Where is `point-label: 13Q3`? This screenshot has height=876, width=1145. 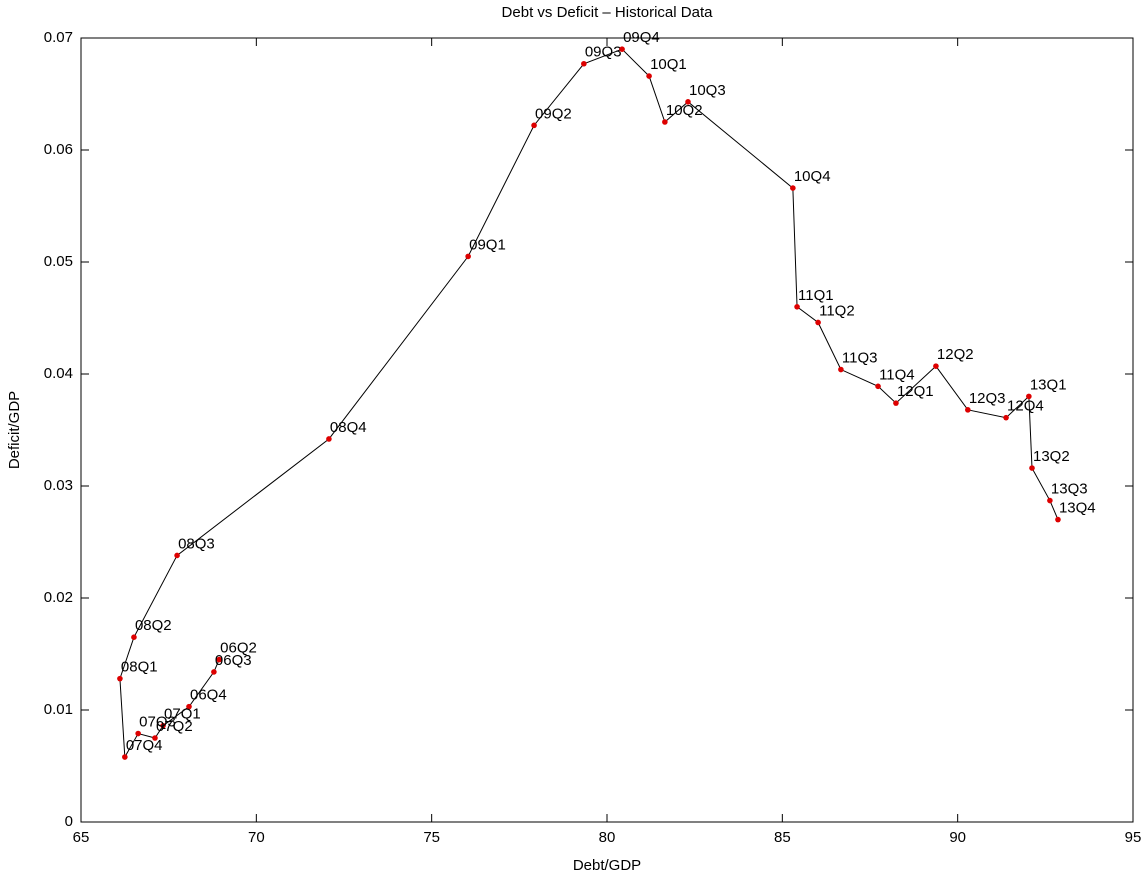
point-label: 13Q3 is located at coordinates (1069, 489).